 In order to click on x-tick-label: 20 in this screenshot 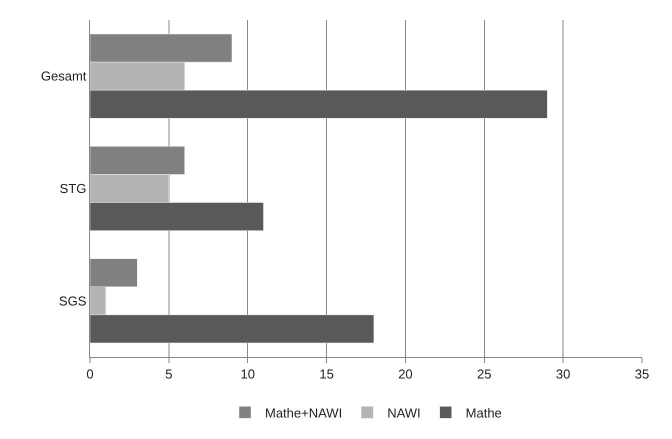, I will do `click(405, 374)`.